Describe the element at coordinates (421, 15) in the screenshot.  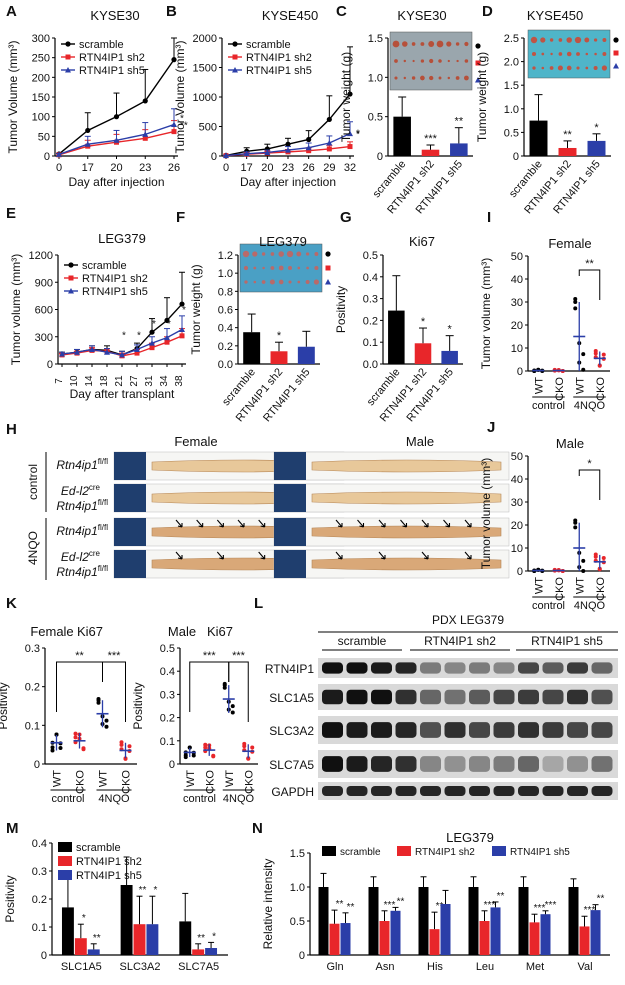
I see `chart-title: KYSE30` at that location.